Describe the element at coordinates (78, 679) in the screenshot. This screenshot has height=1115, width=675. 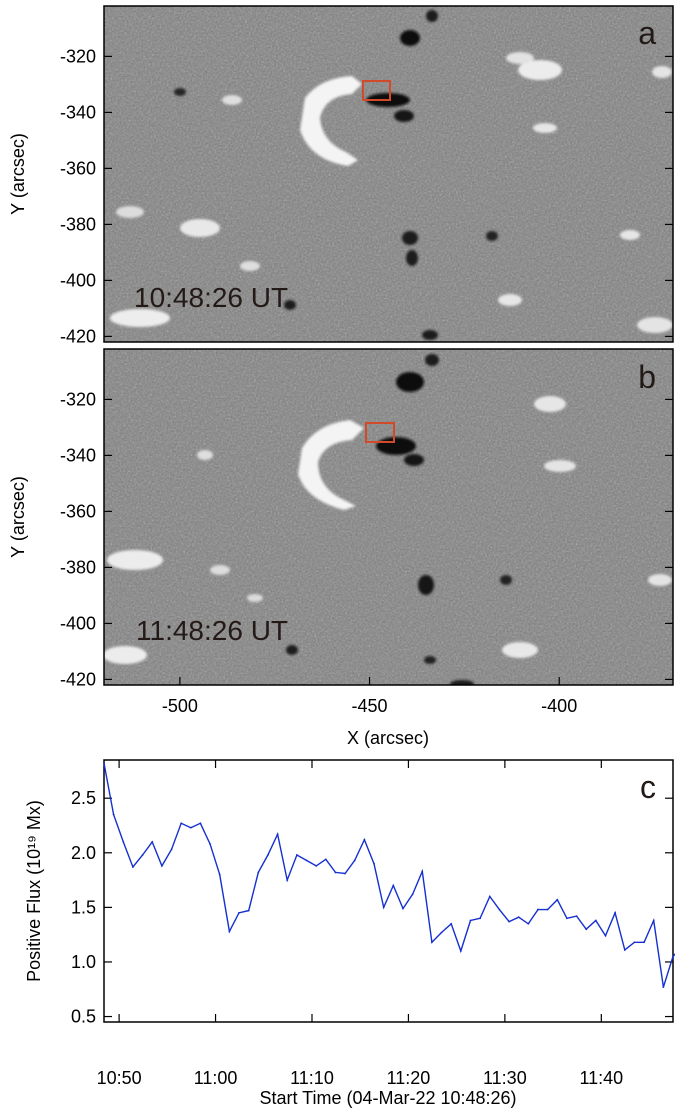
I see `panel-b-y-tick-label: -420` at that location.